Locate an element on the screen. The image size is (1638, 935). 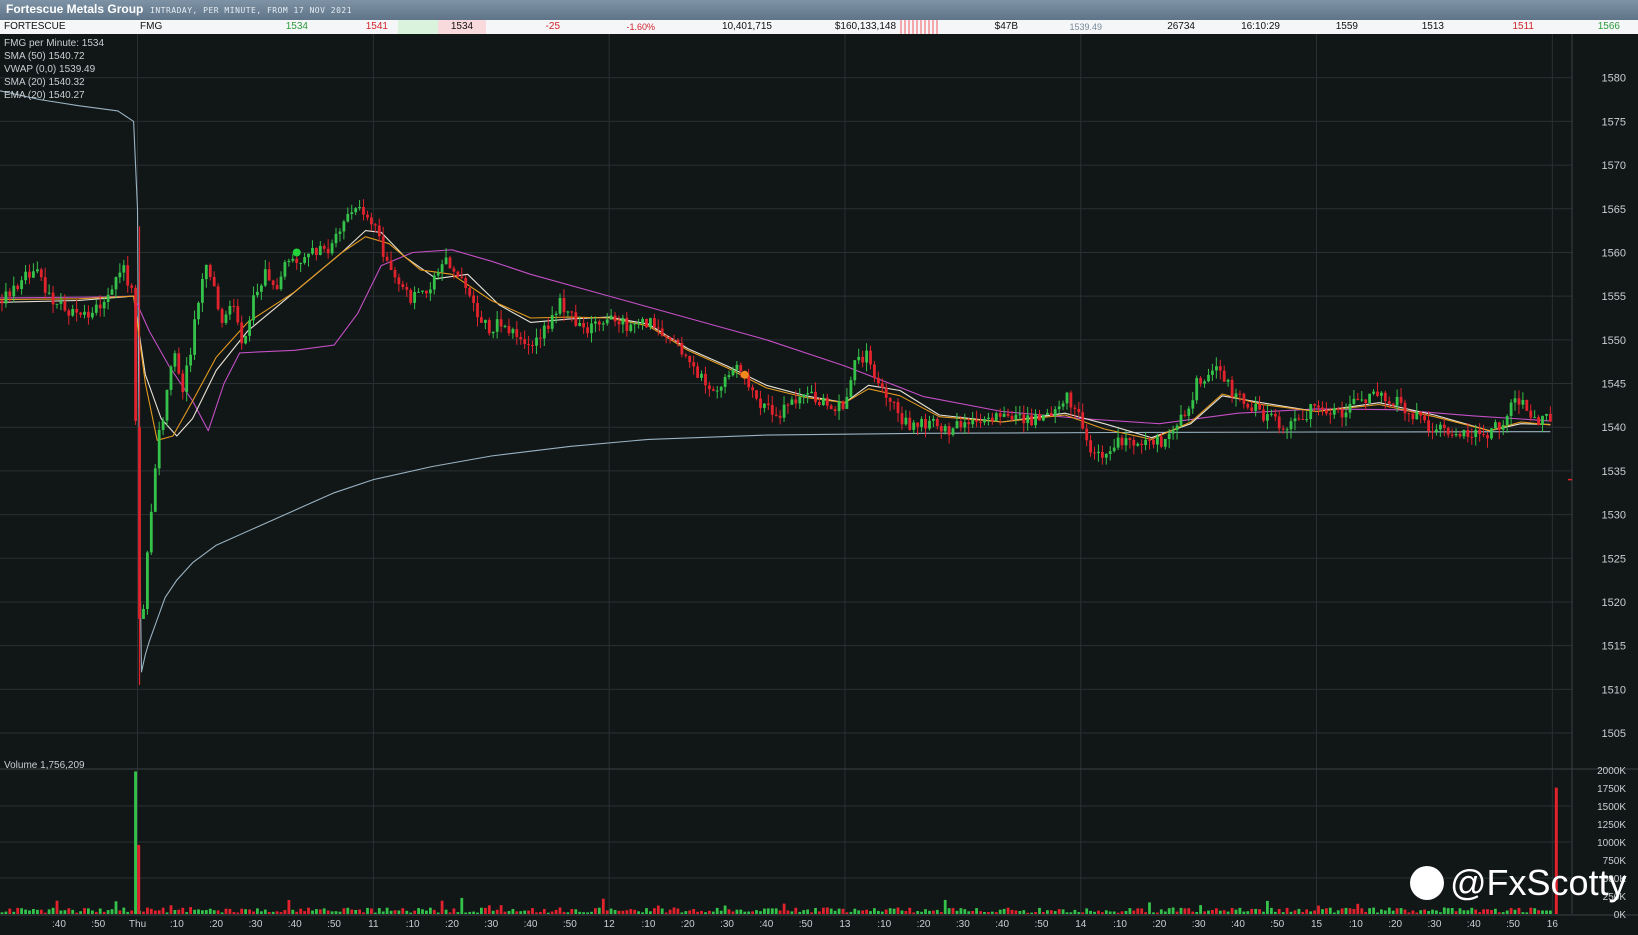
time-tick-label: Thu is located at coordinates (137, 924).